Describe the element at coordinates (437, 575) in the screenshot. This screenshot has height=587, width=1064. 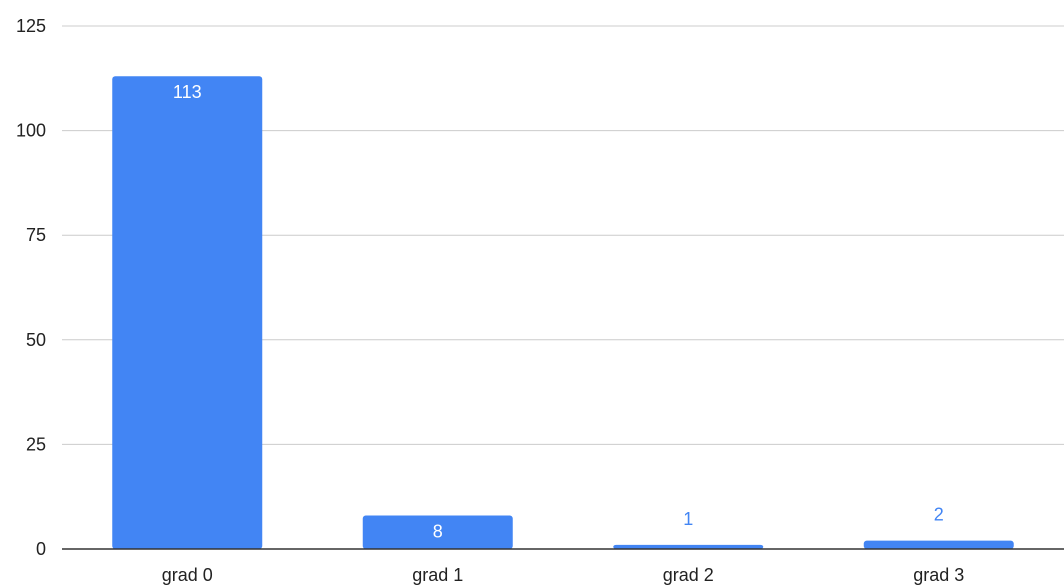
I see `x-category-label: grad 1` at that location.